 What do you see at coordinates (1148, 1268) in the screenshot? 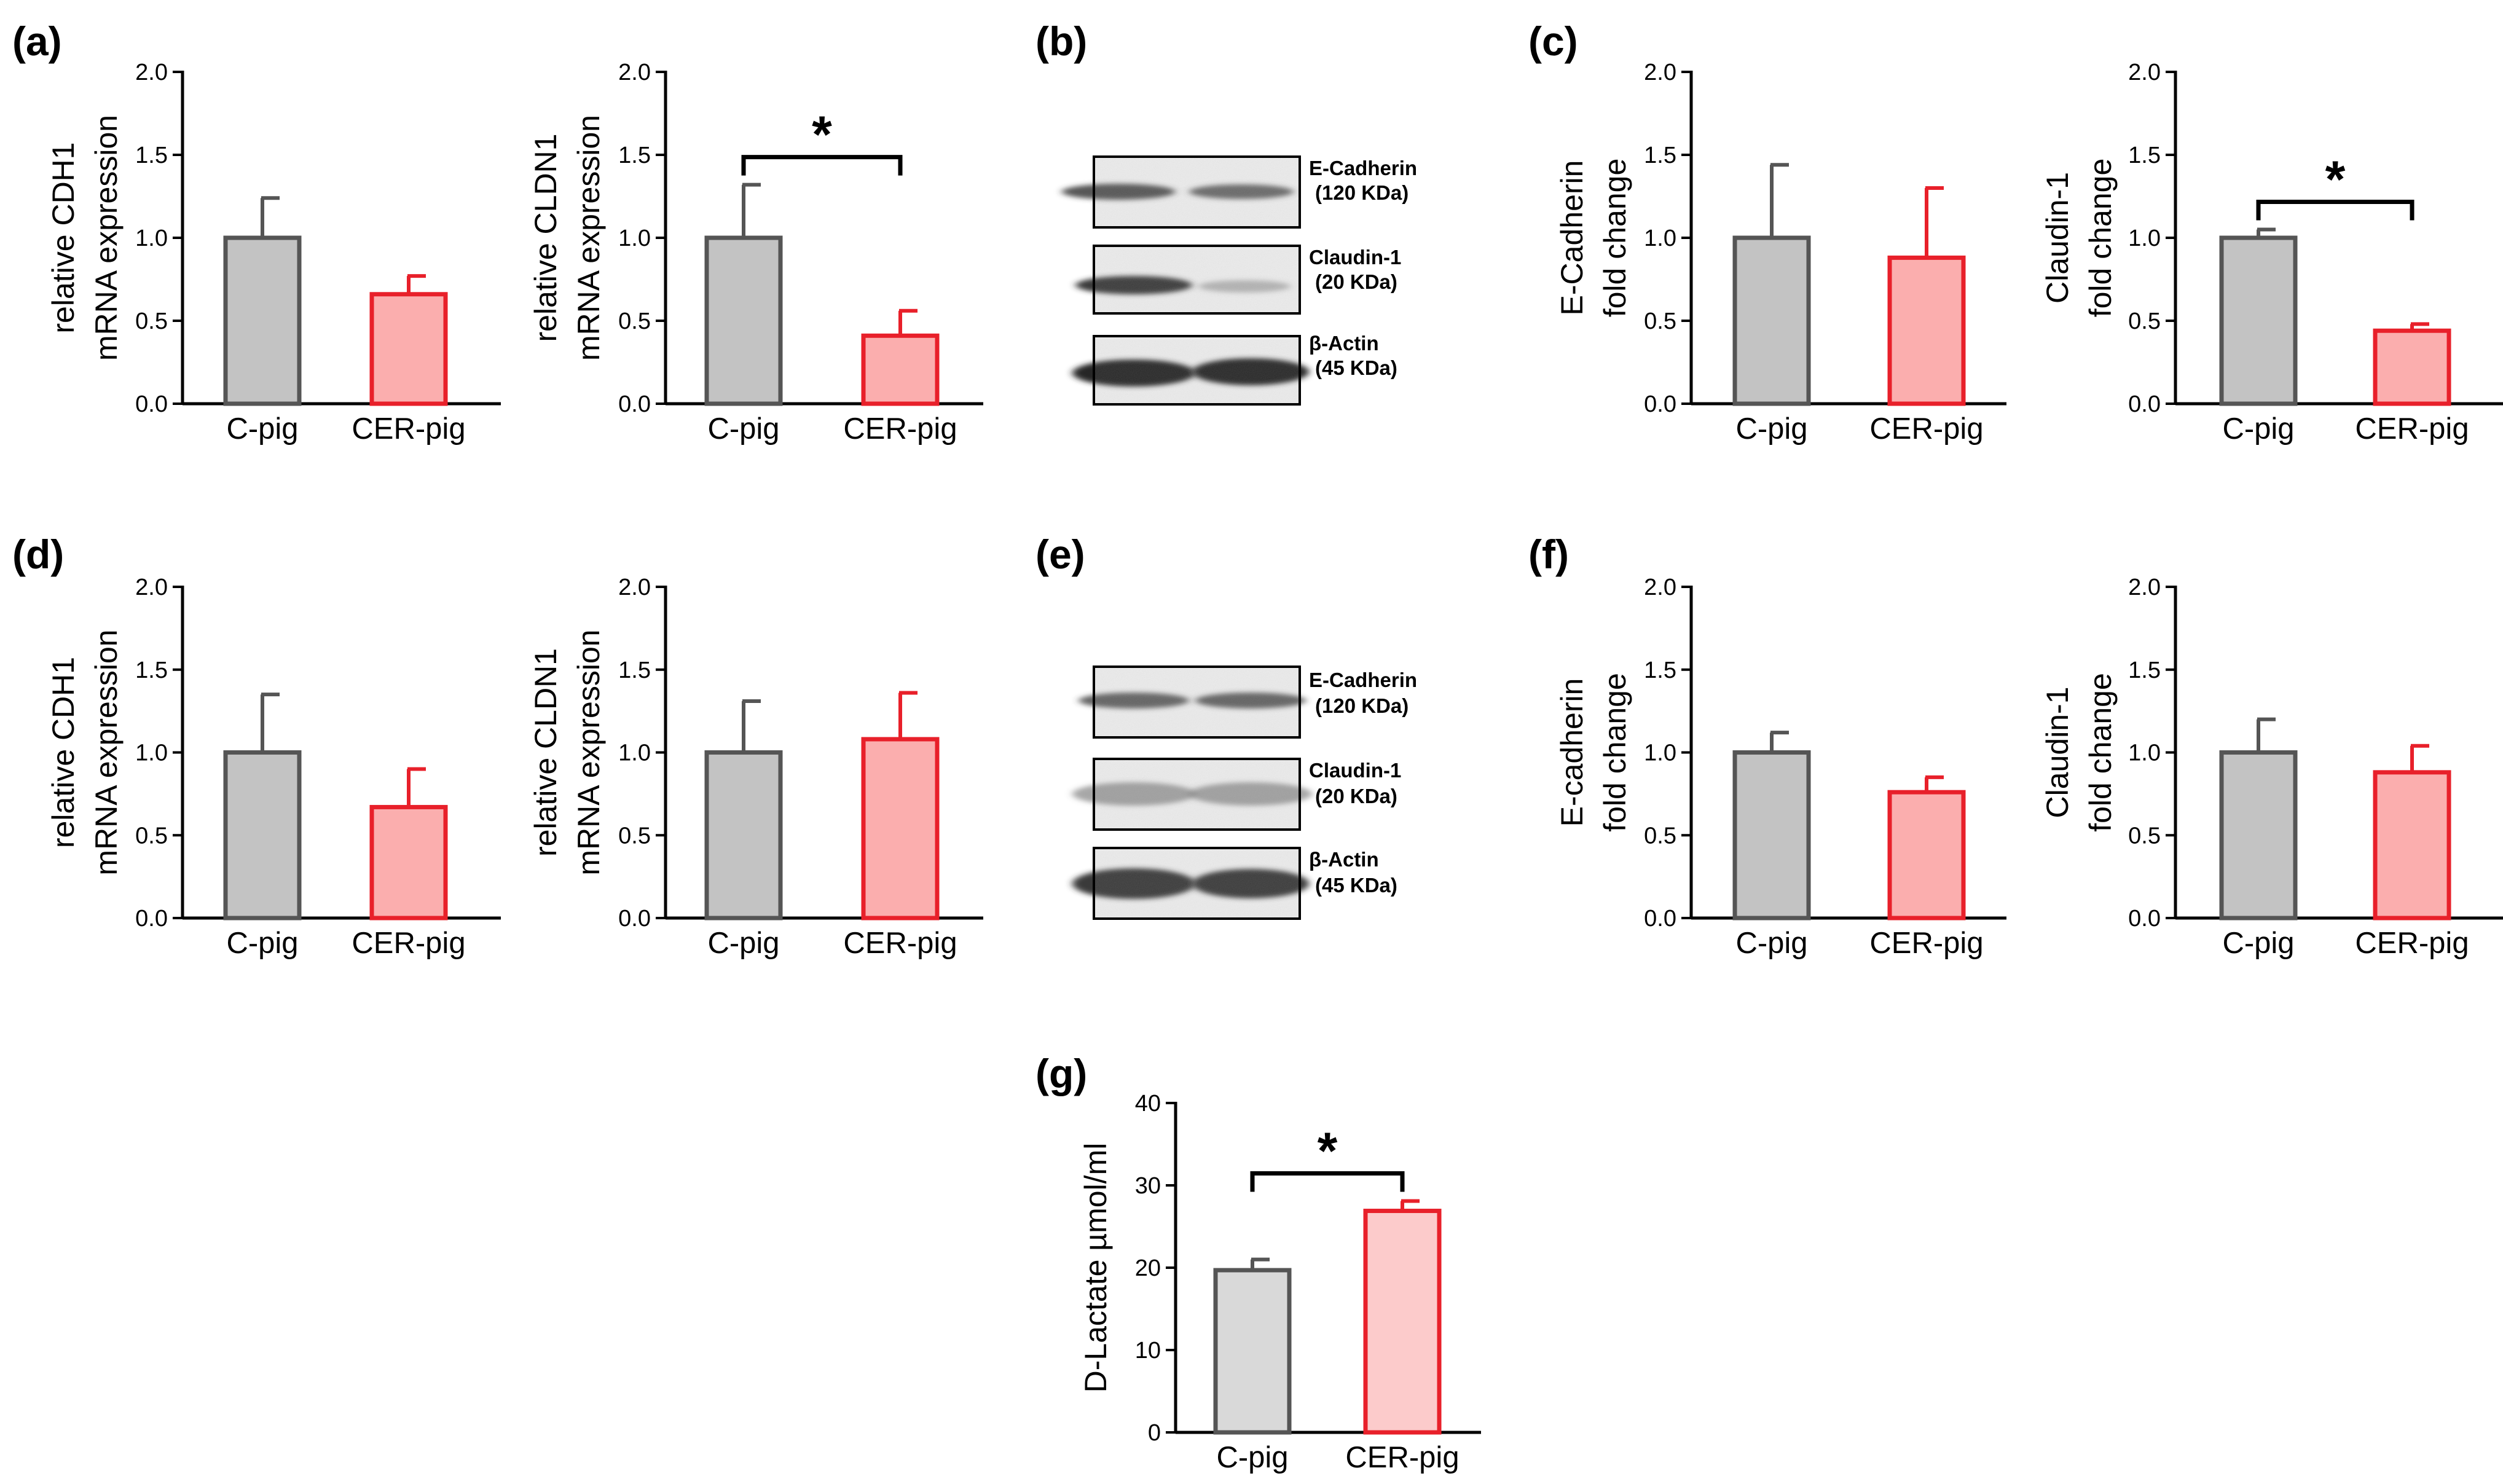
I see `y-tick-label: 20` at bounding box center [1148, 1268].